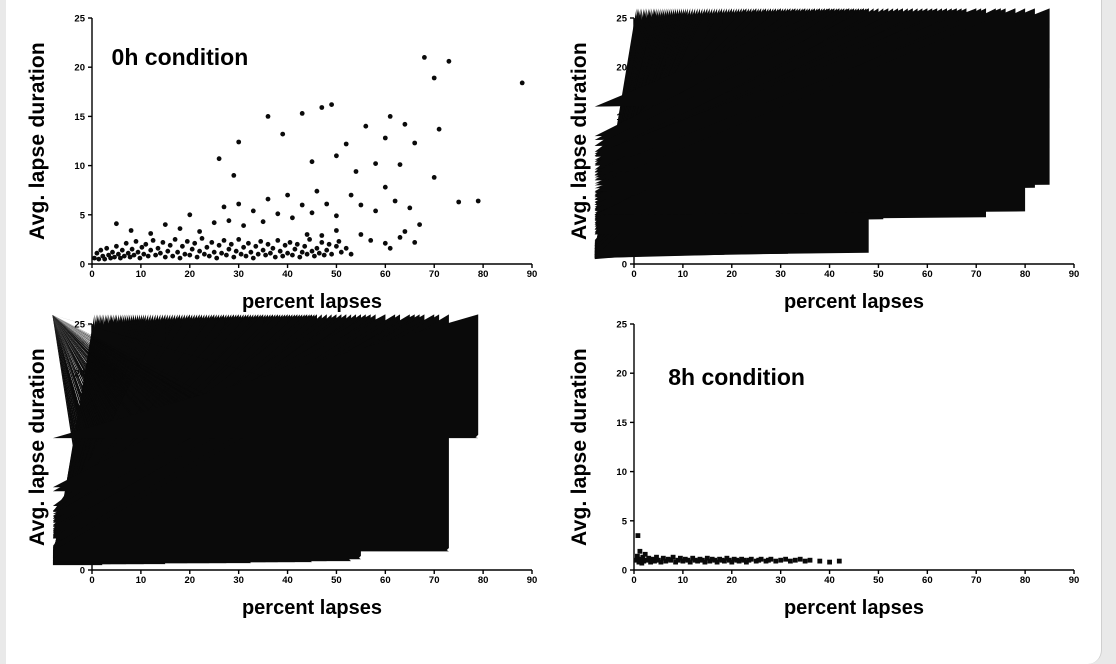 Image resolution: width=1116 pixels, height=664 pixels. Describe the element at coordinates (854, 608) in the screenshot. I see `x-axis-label-8h: percent lapses` at that location.